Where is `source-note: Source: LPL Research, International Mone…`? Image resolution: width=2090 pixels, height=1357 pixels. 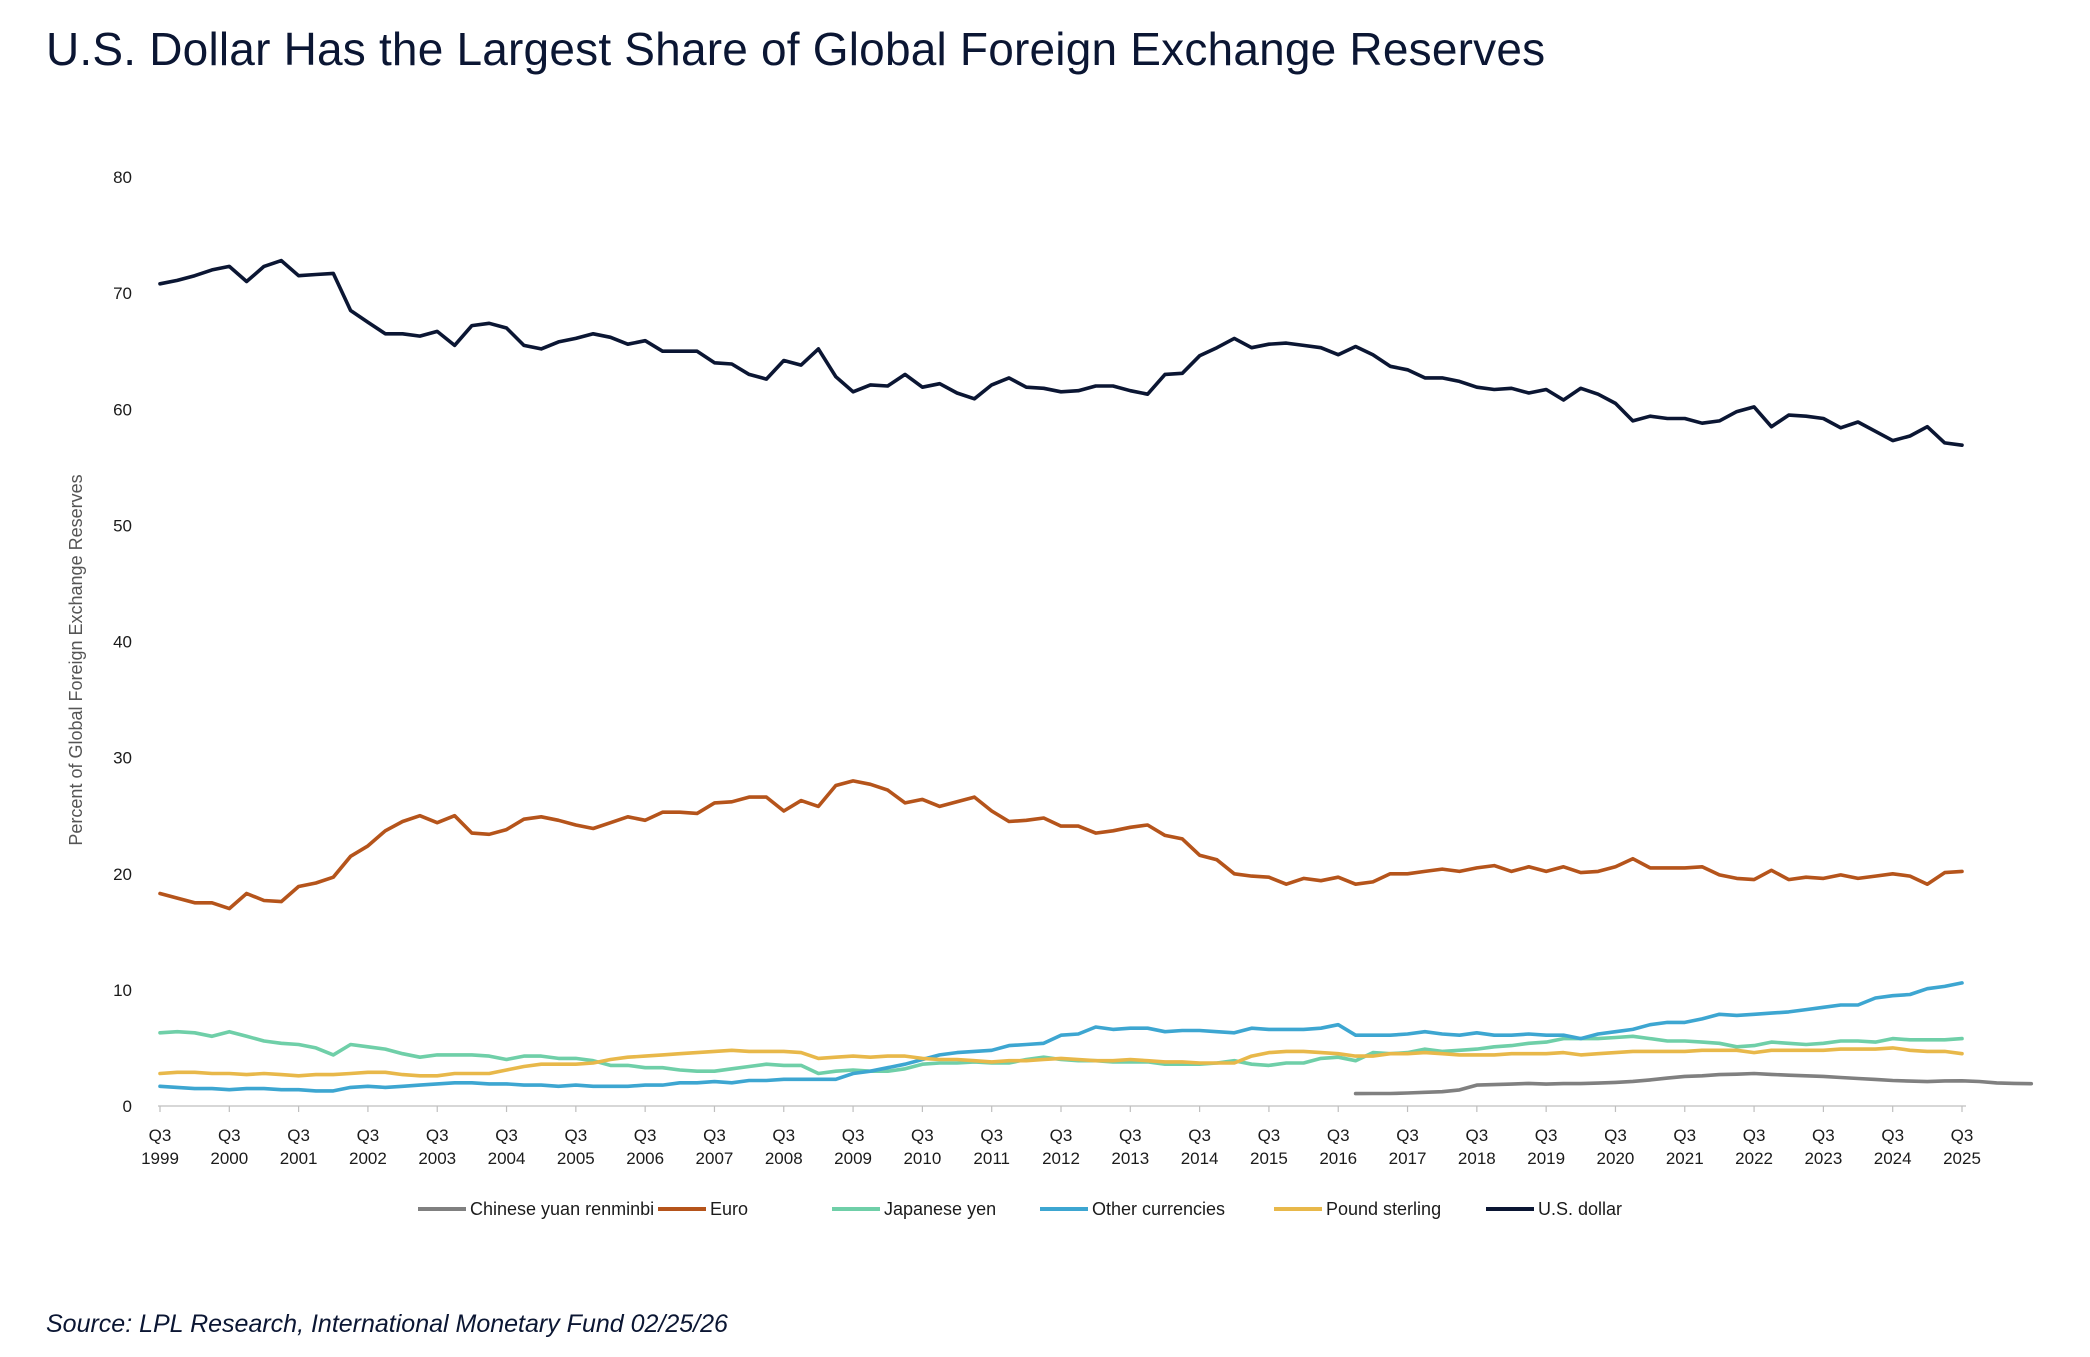 source-note: Source: LPL Research, International Mone… is located at coordinates (387, 1324).